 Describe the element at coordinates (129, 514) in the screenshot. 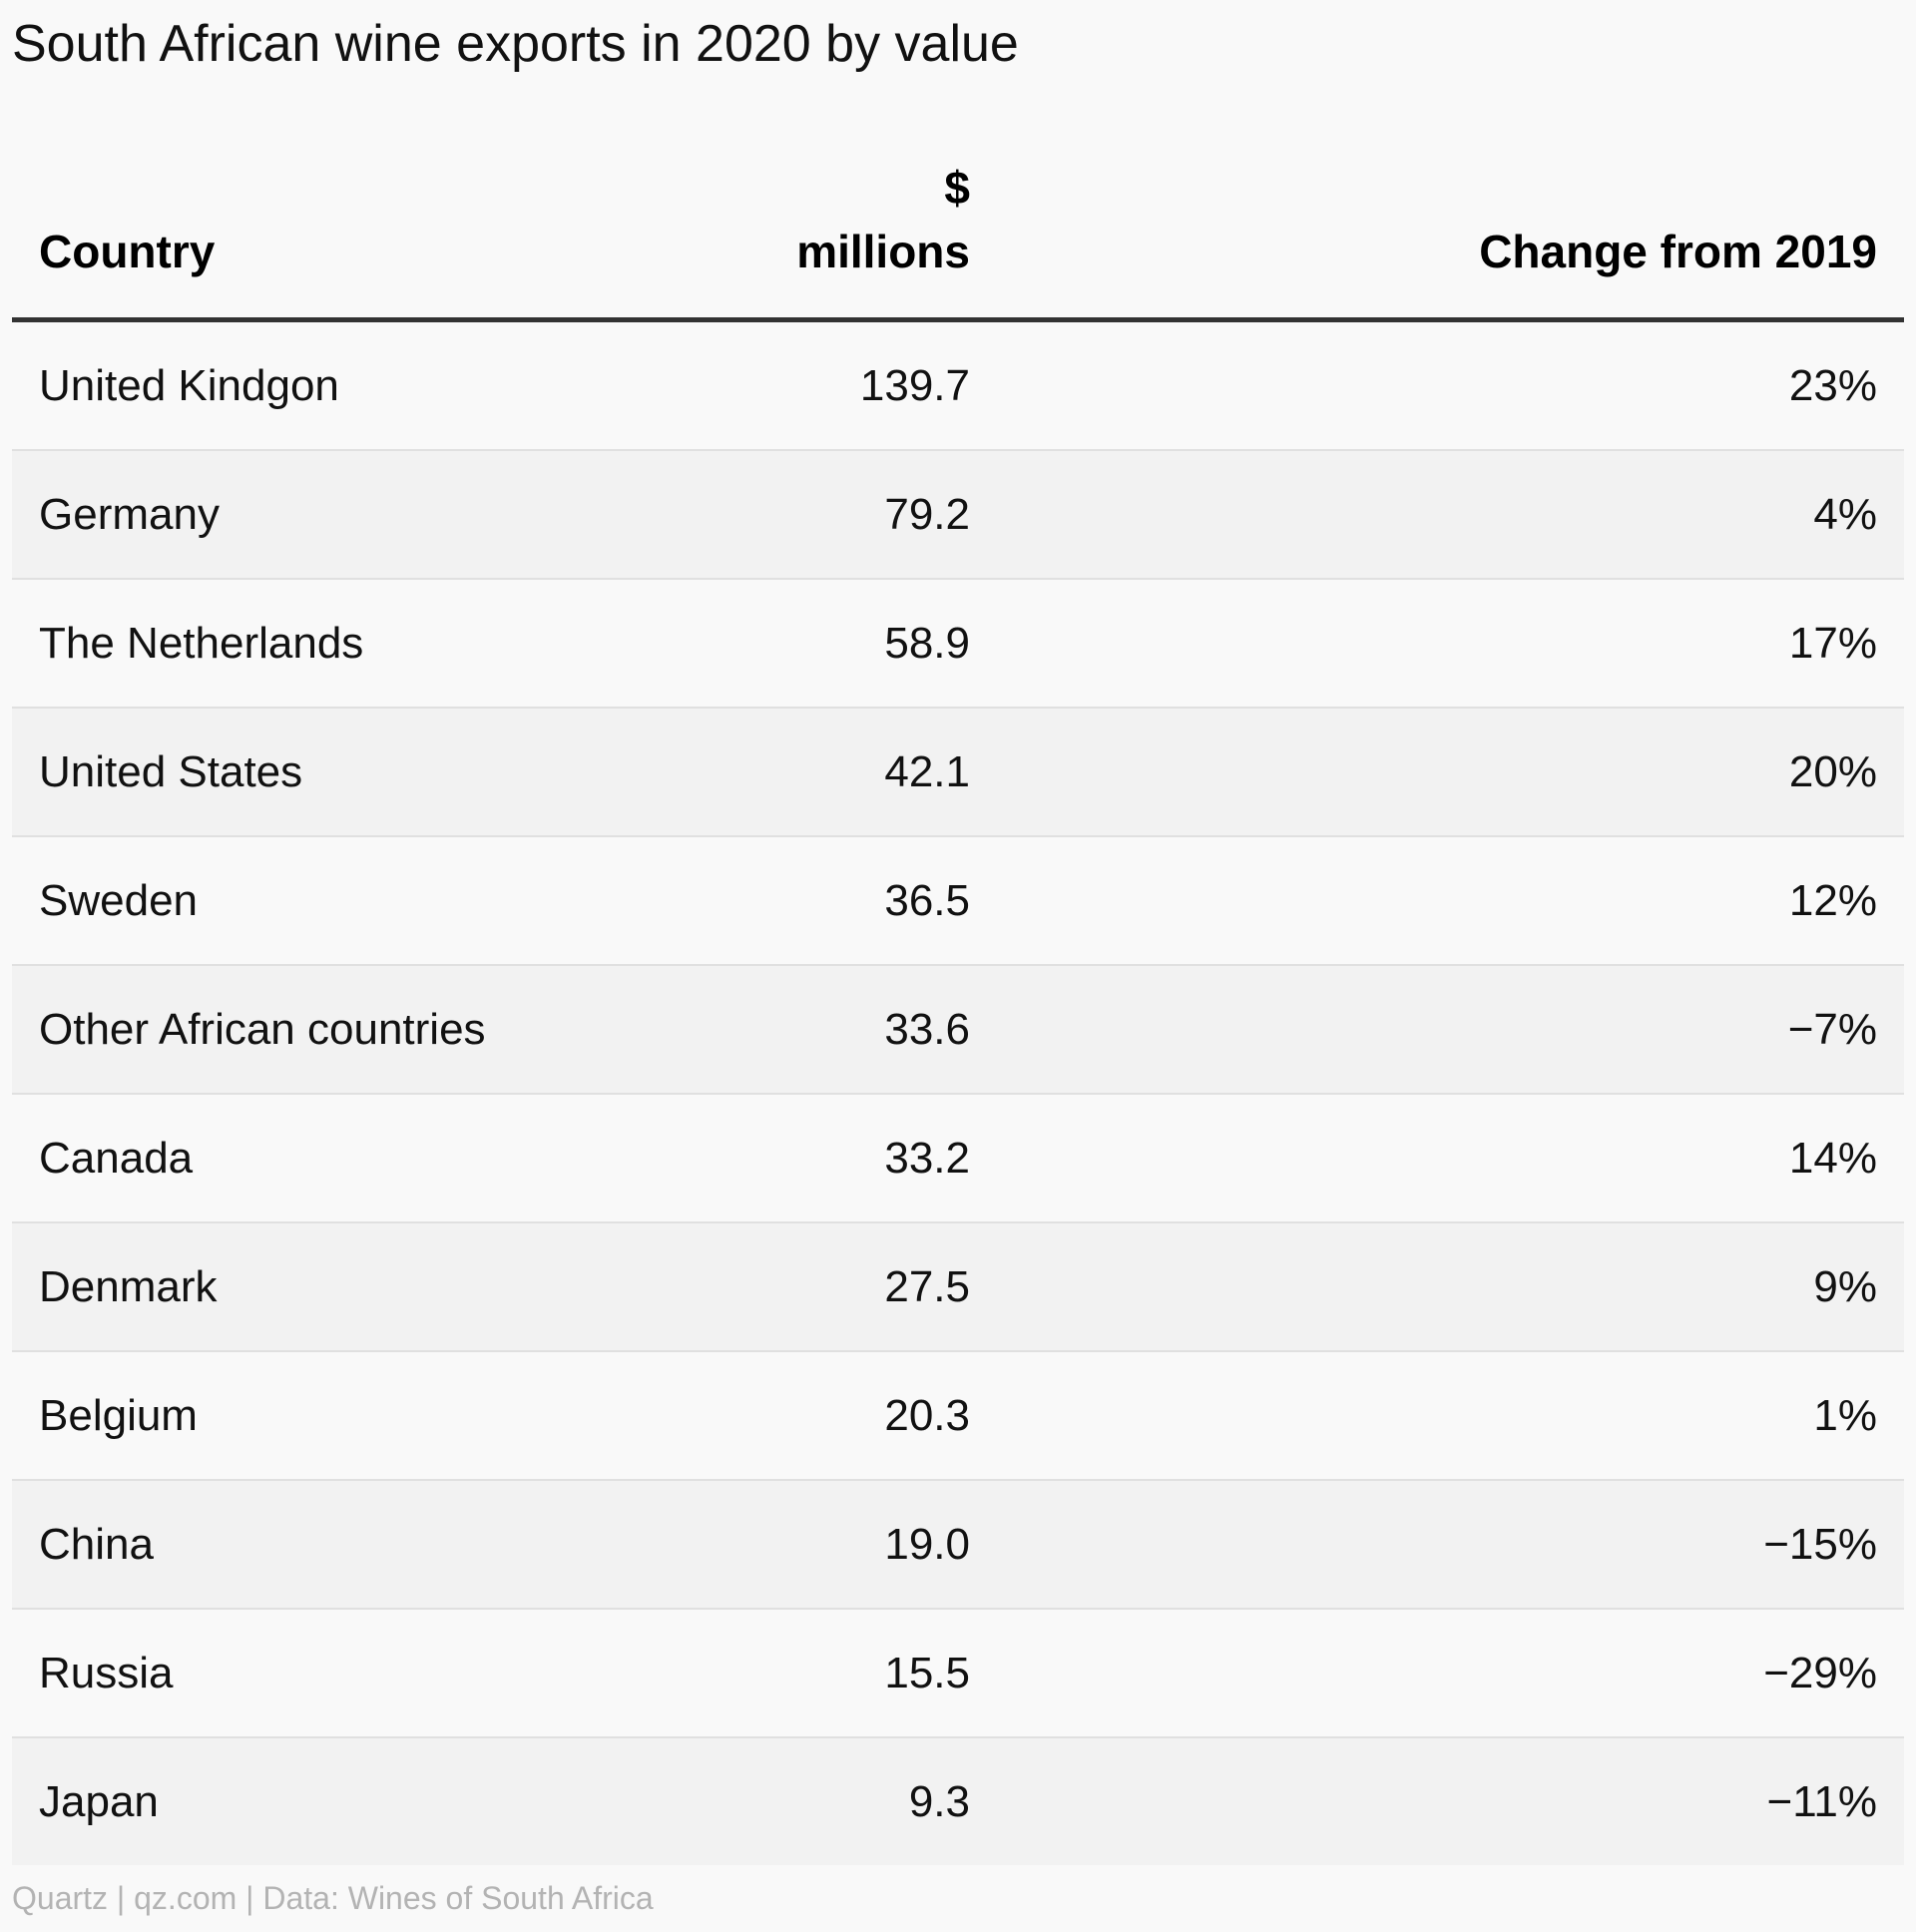

I see `country-cell: Germany` at that location.